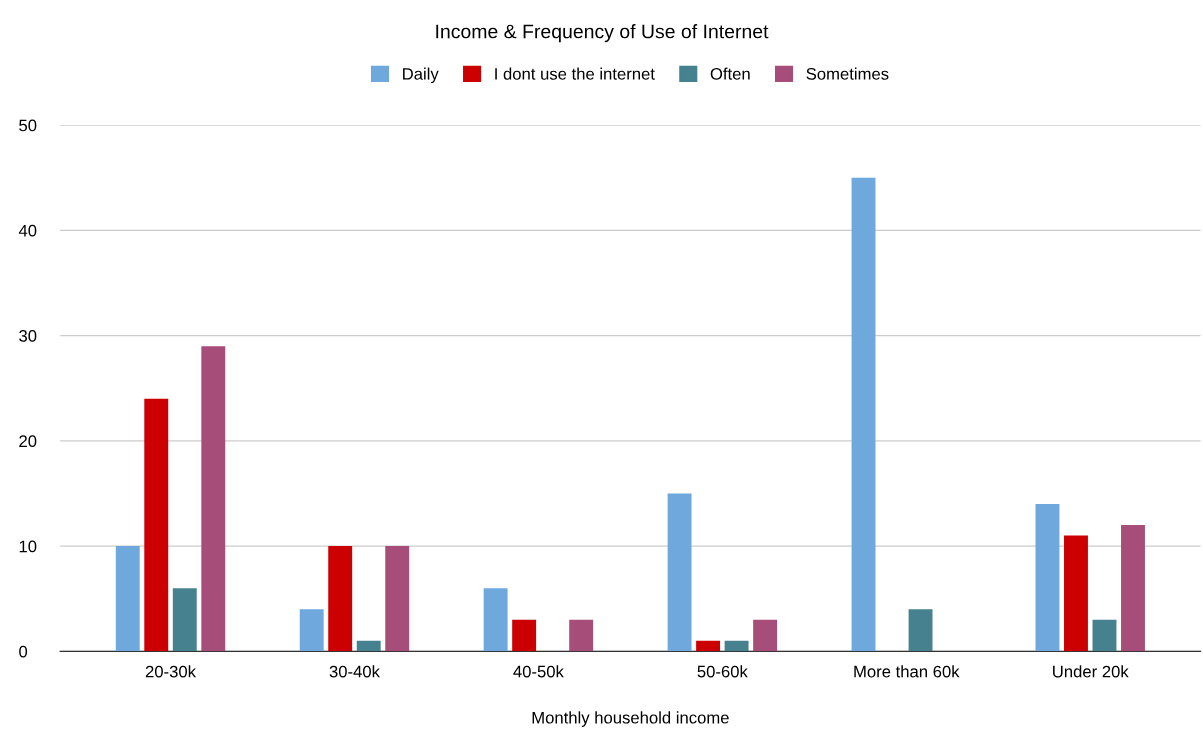 This screenshot has width=1203, height=736. What do you see at coordinates (602, 33) in the screenshot?
I see `chart-title: Income & Frequency of Use of Internet` at bounding box center [602, 33].